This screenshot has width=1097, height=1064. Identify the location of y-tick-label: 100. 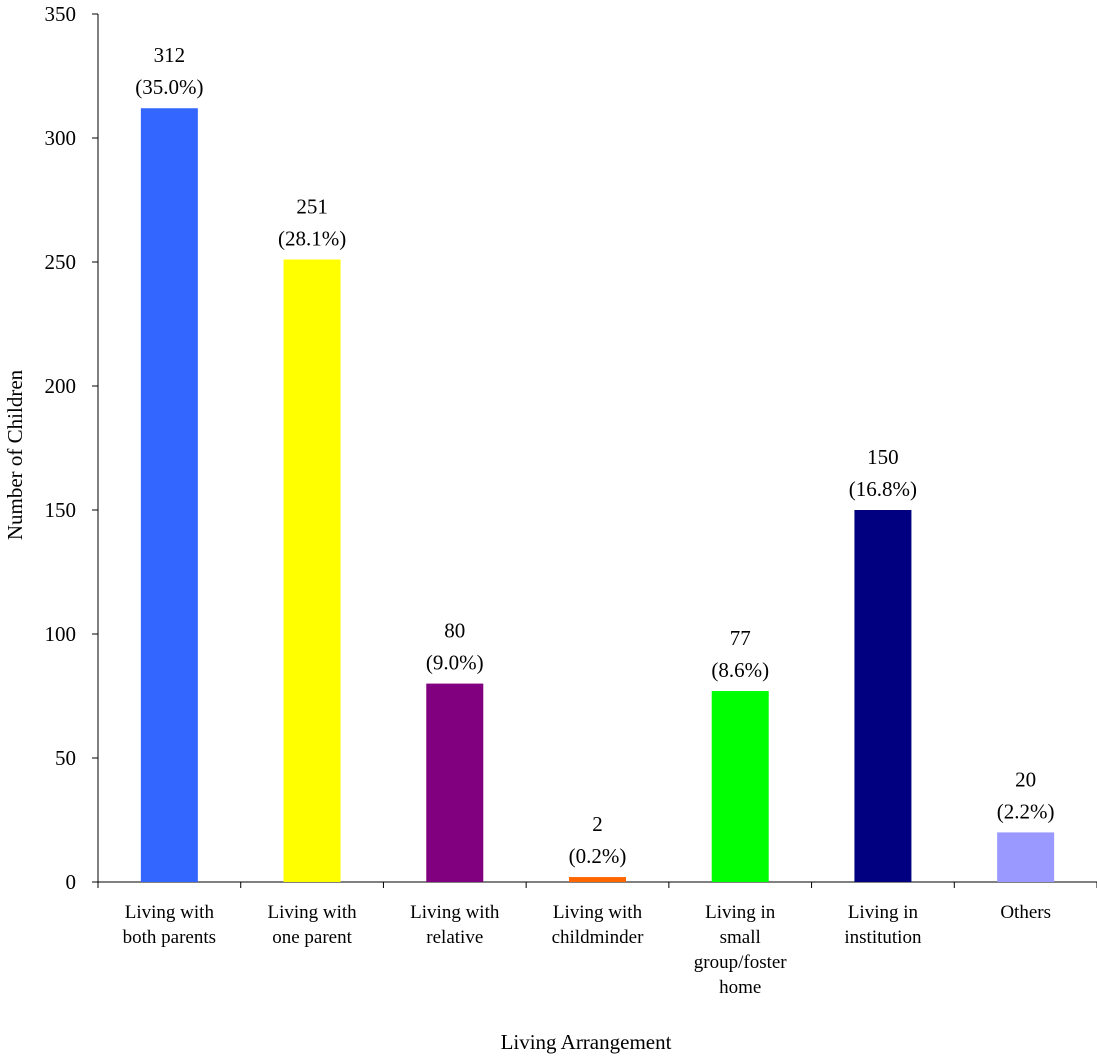
(61, 634).